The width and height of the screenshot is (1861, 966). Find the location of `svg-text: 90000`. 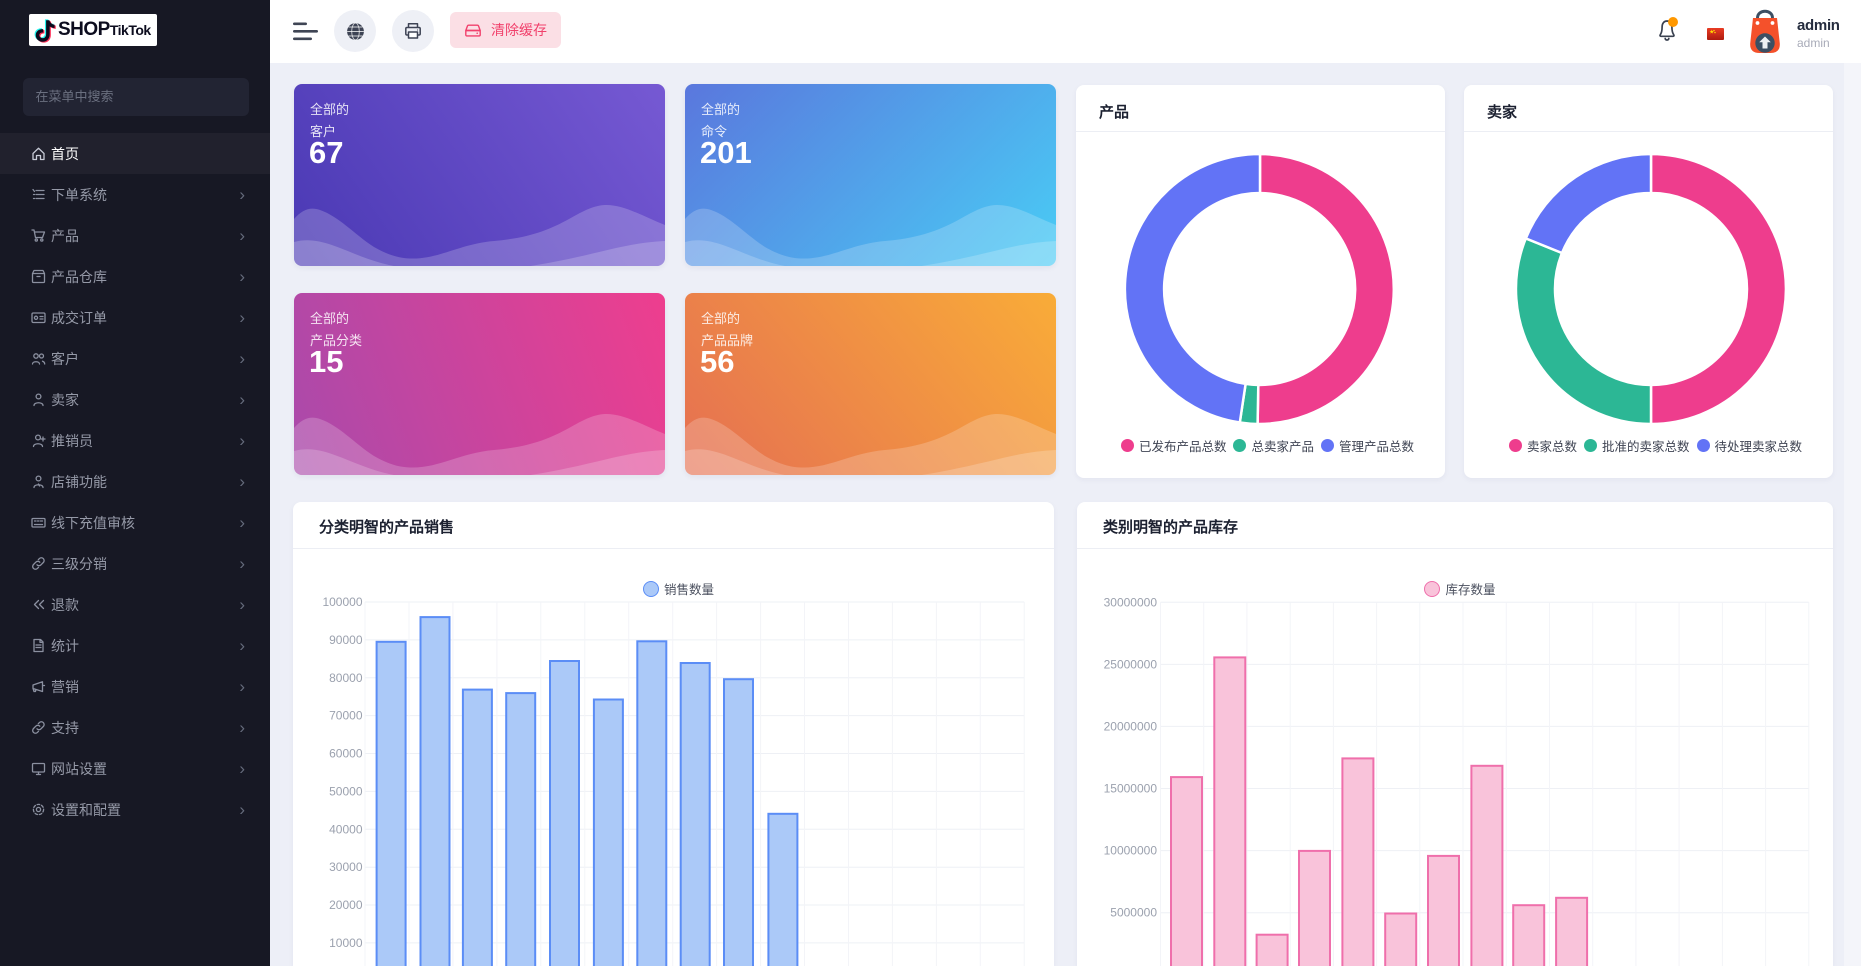

svg-text: 90000 is located at coordinates (346, 640).